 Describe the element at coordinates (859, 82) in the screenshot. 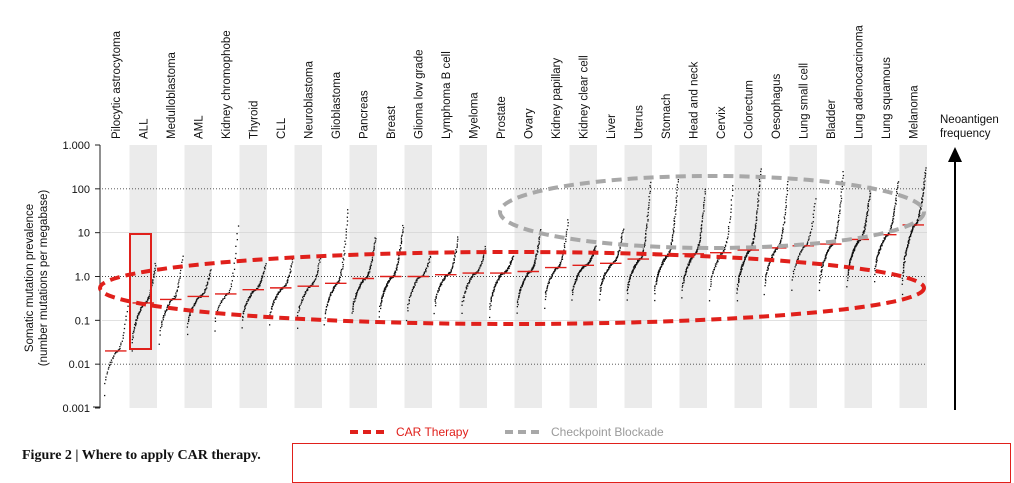

I see `category-label: Lung adenocarcinoma` at that location.